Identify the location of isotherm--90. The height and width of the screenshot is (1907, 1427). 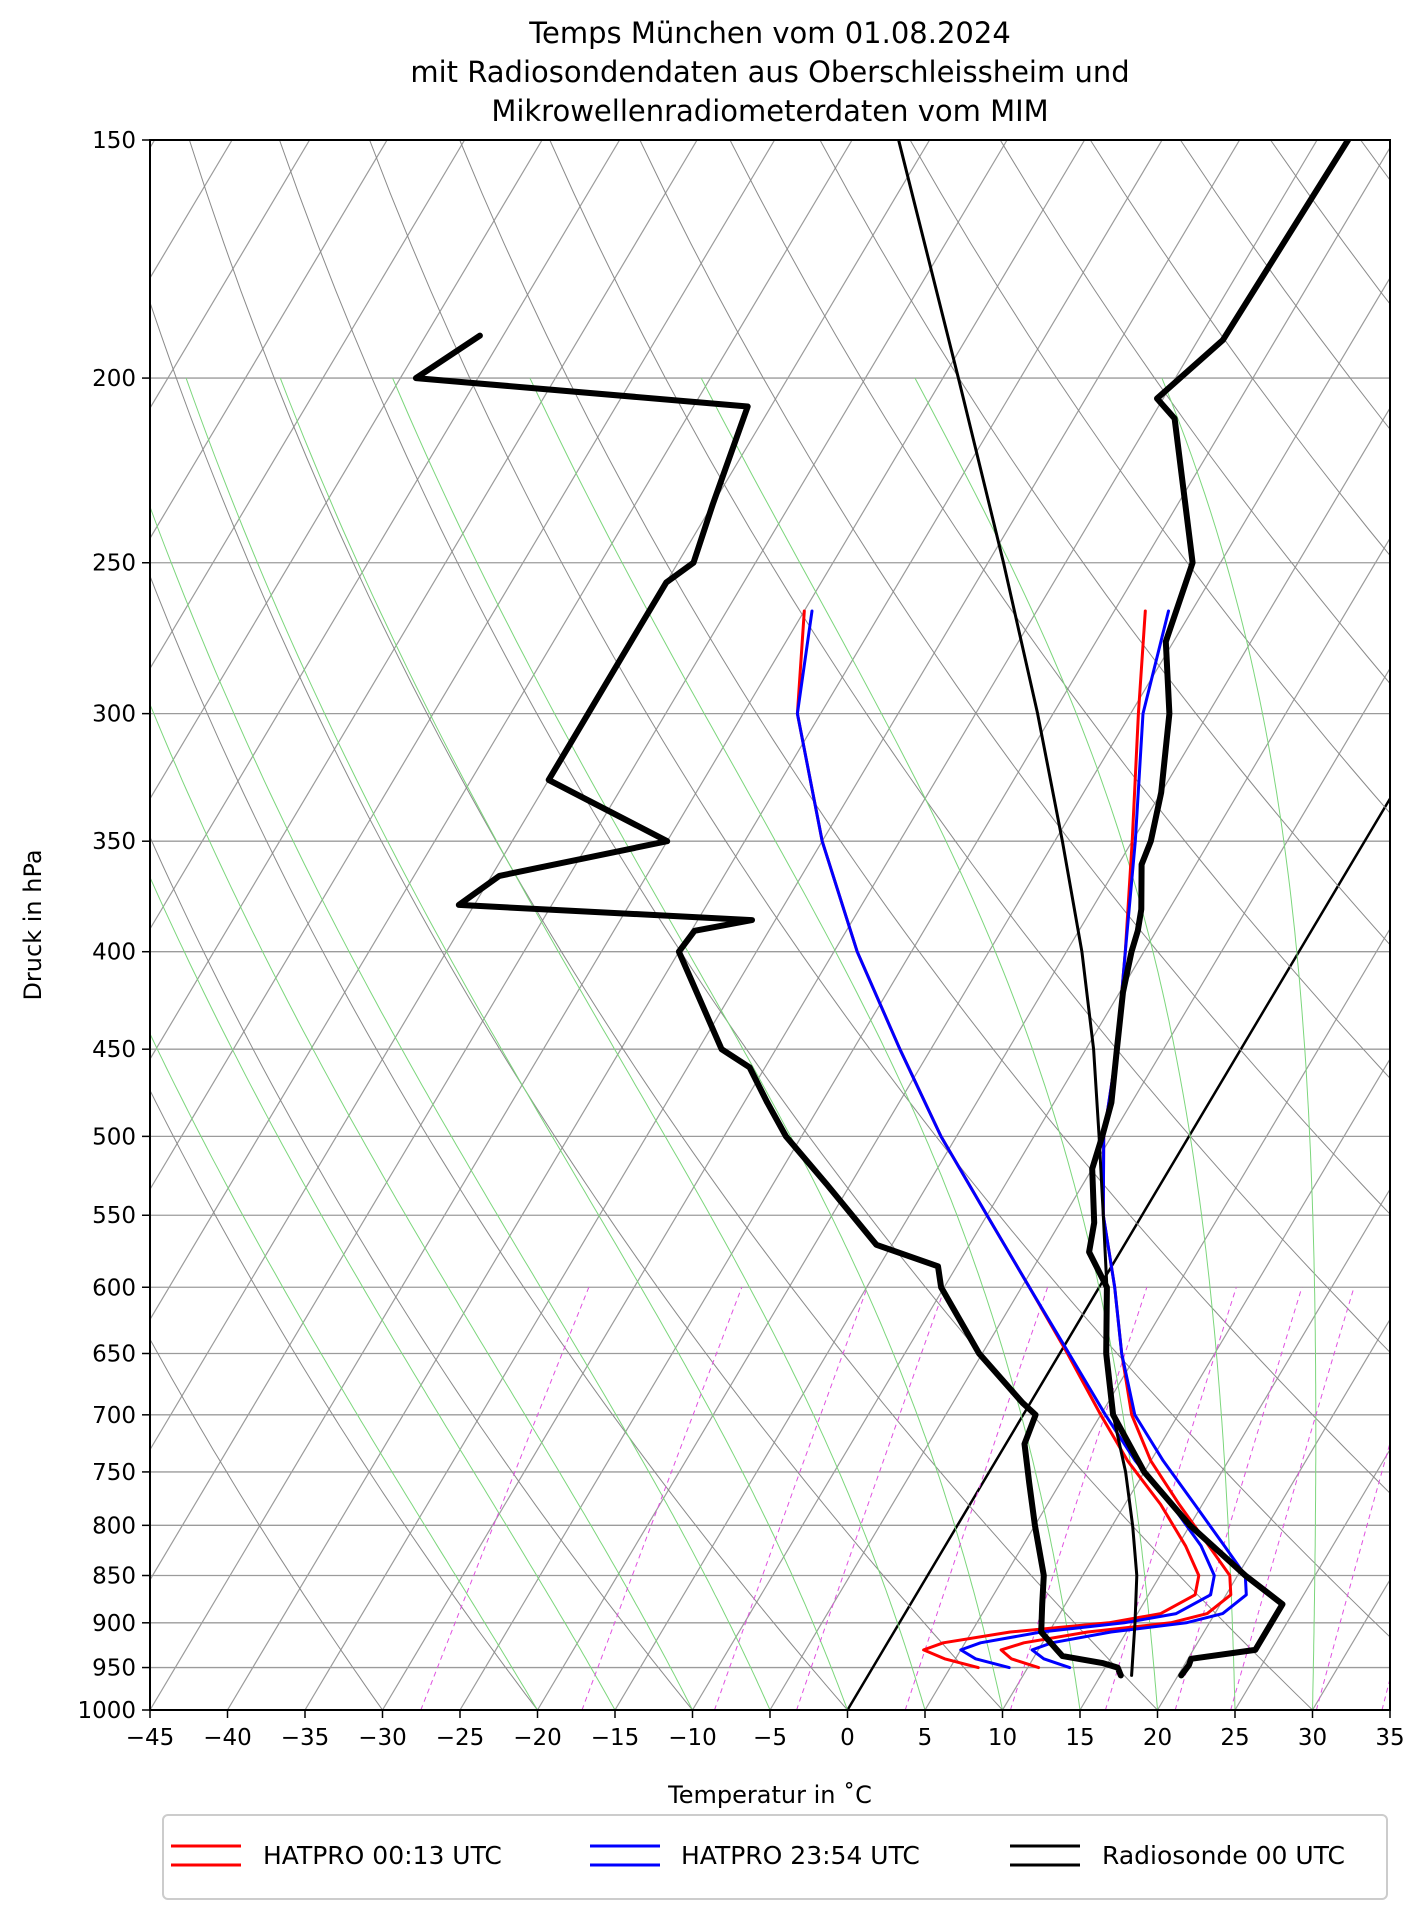
(269, 340).